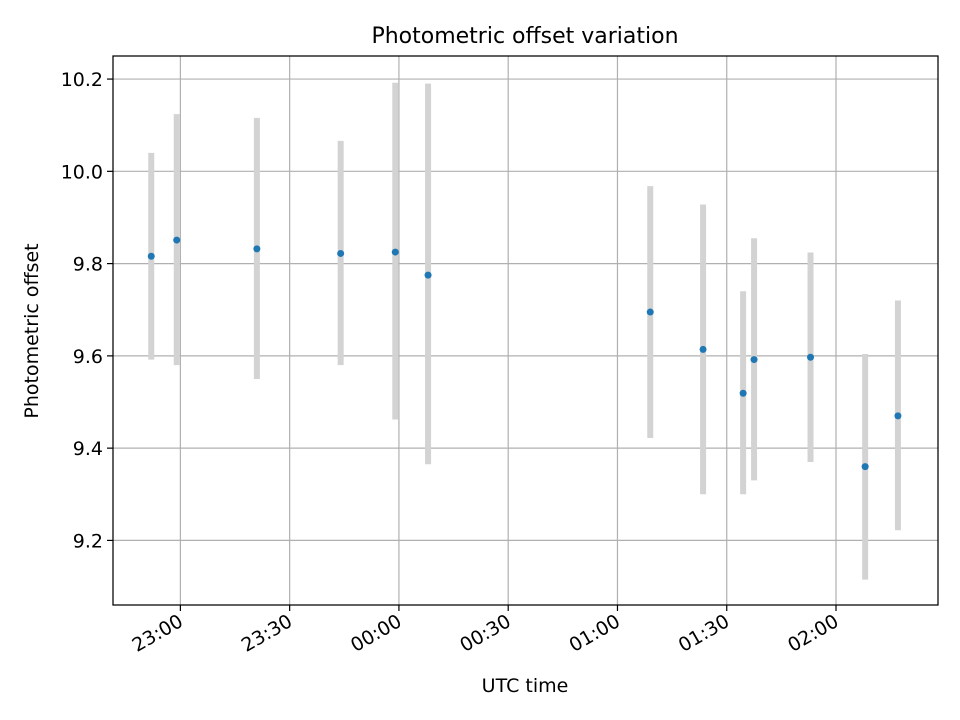 The height and width of the screenshot is (720, 960). I want to click on x-tick-label: 01:00, so click(595, 633).